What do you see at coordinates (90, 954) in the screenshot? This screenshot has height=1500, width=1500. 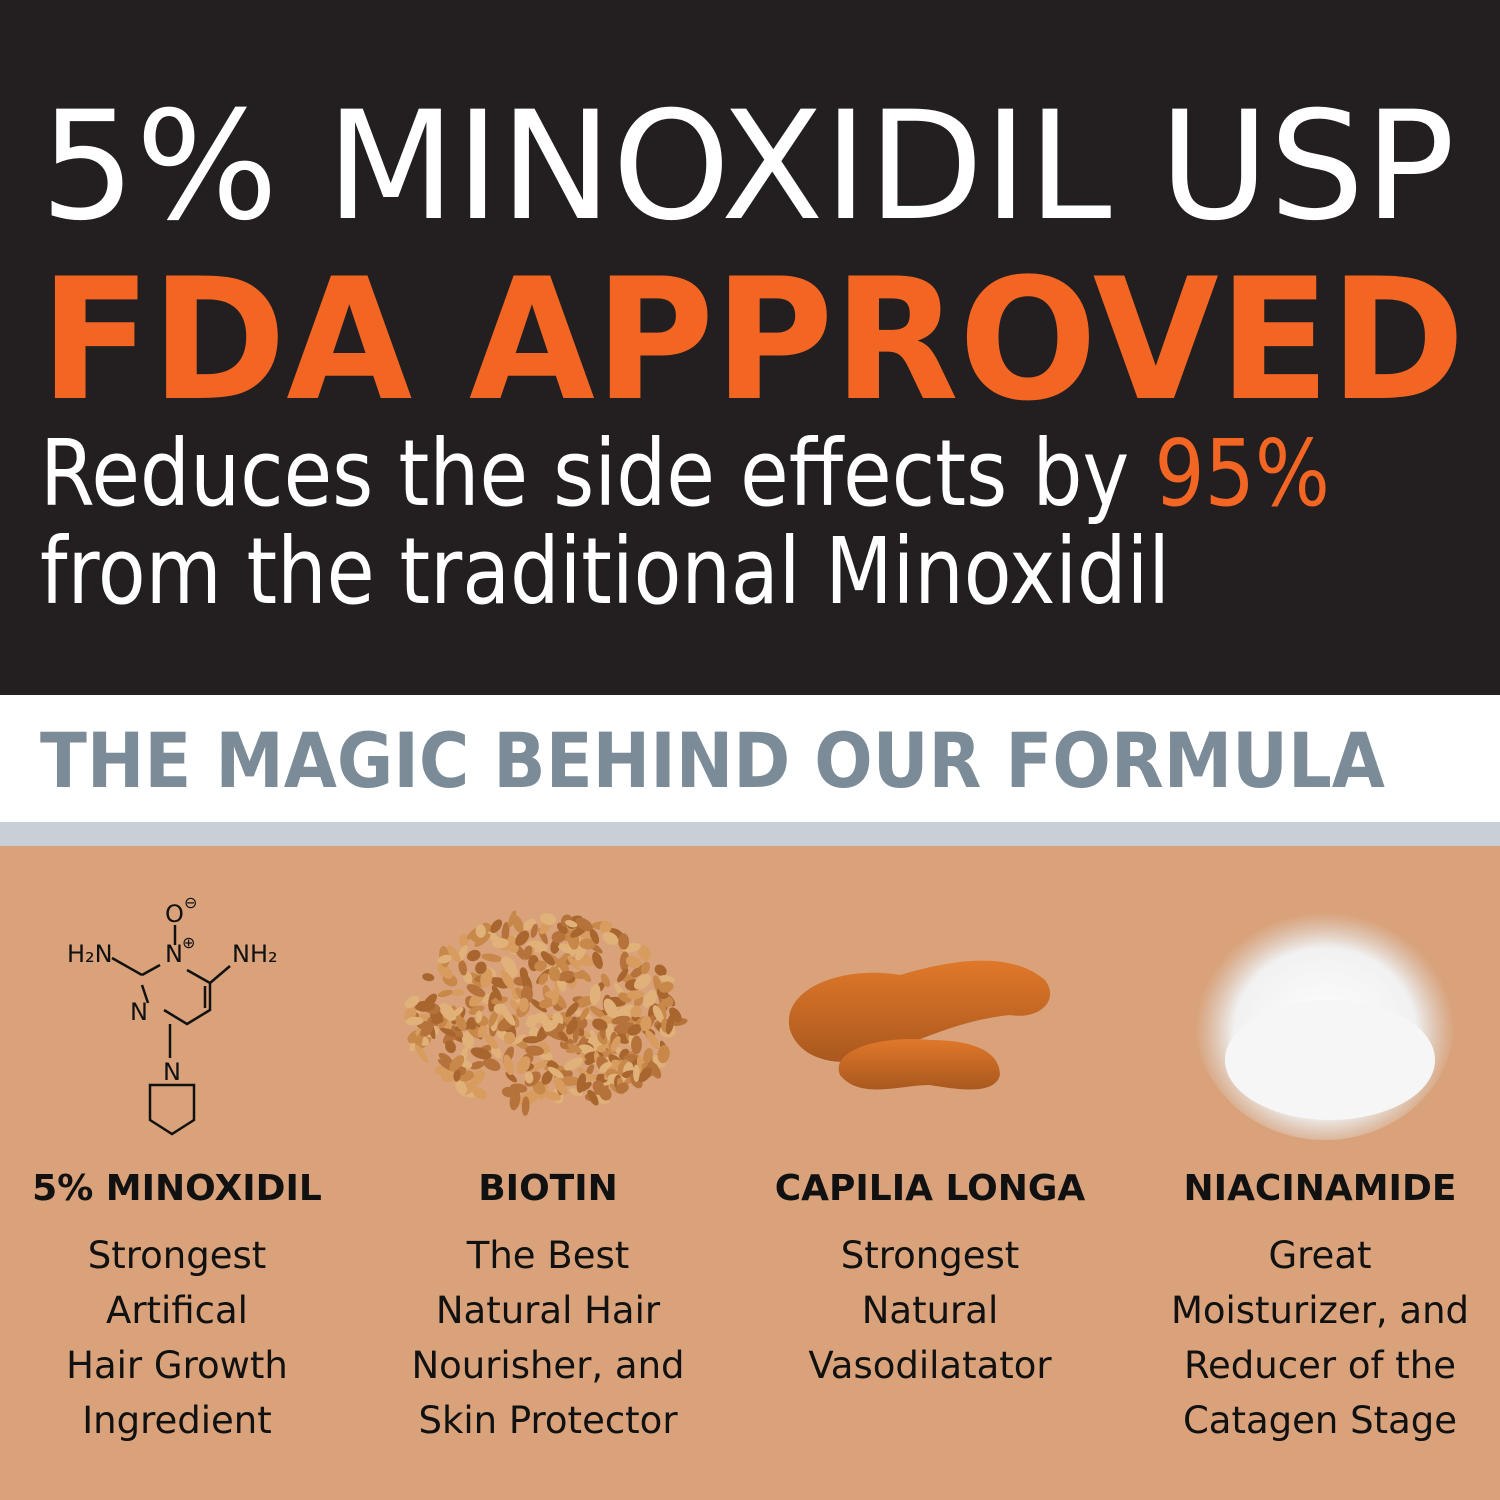 I see `atom-label: H₂N` at bounding box center [90, 954].